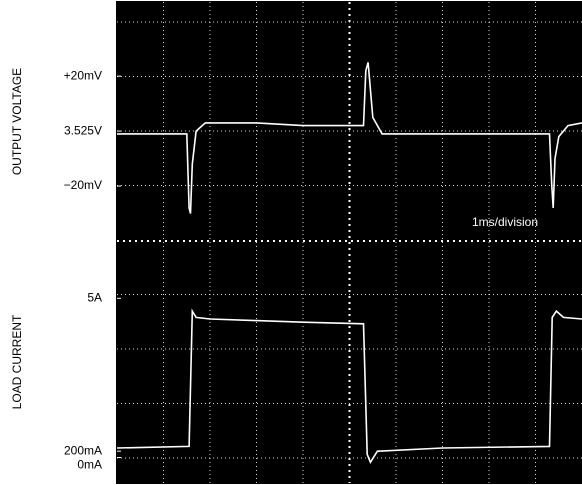 Image resolution: width=582 pixels, height=485 pixels. I want to click on y-tick-label: −20mV, so click(83, 185).